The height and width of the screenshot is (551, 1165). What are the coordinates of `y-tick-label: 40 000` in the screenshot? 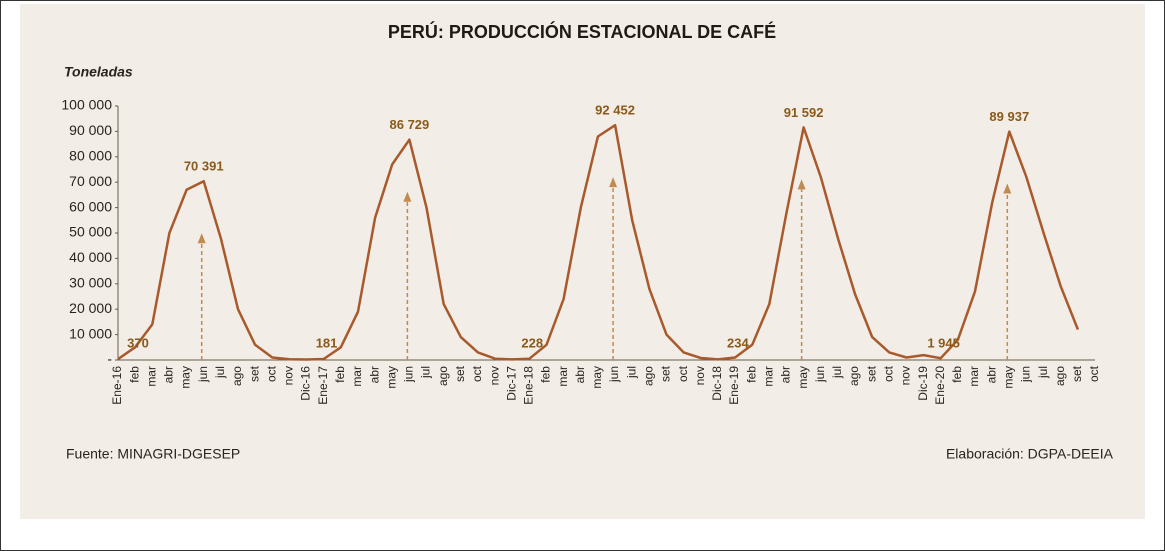 It's located at (90, 257).